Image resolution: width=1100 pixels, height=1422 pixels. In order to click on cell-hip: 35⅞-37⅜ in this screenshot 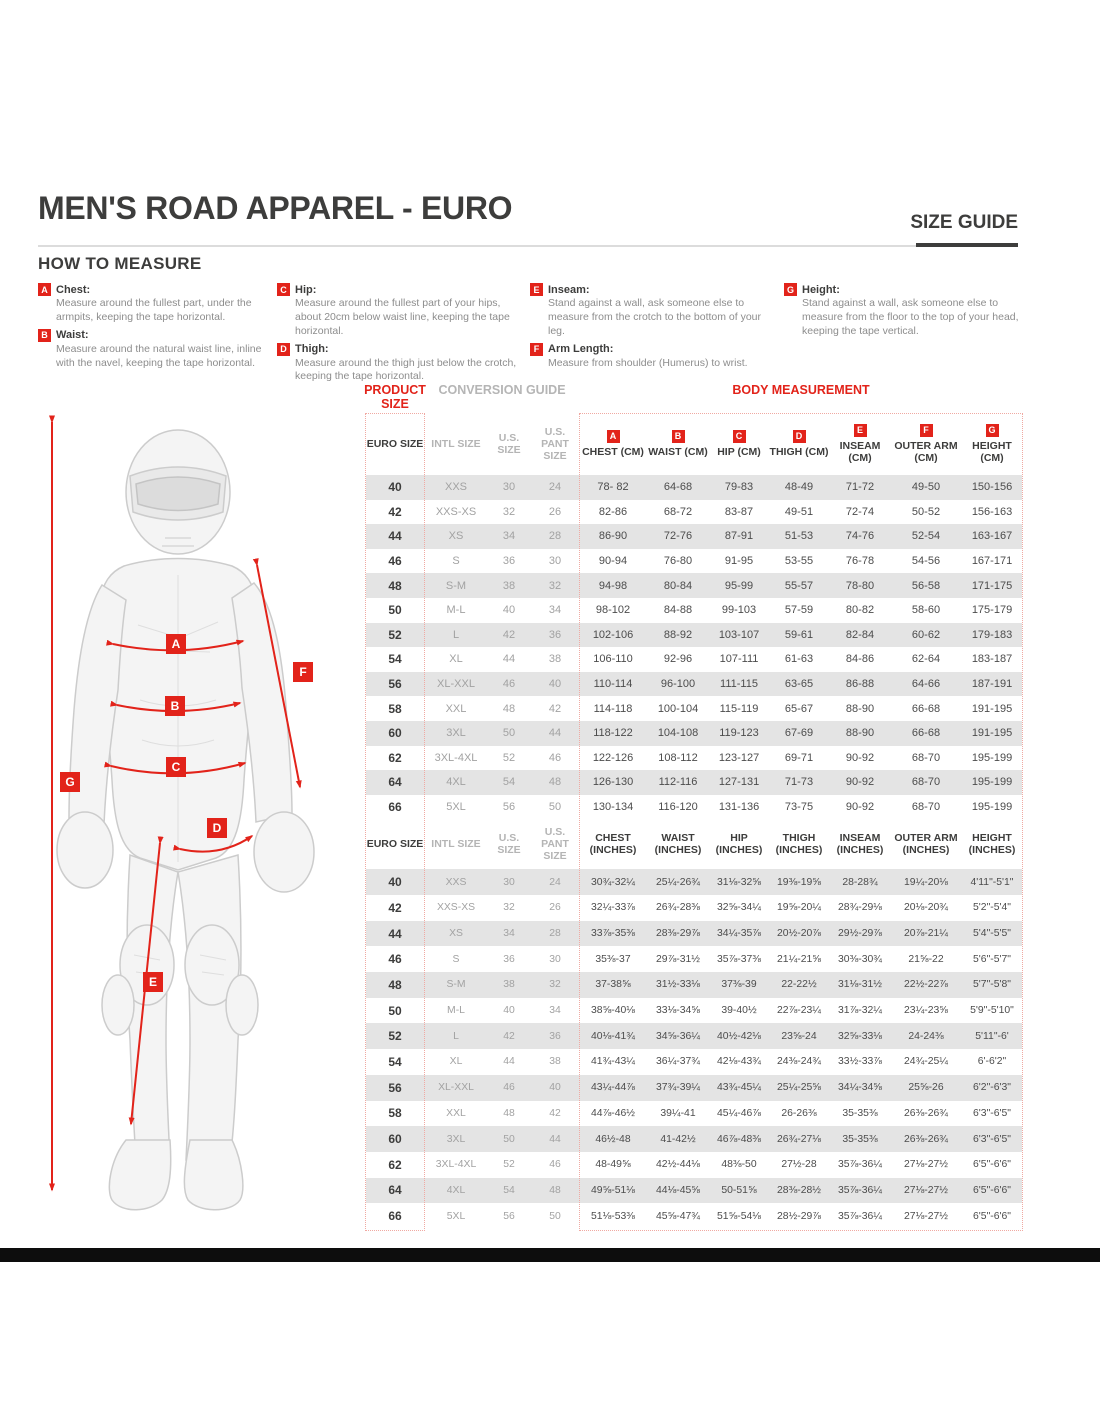, I will do `click(739, 959)`.